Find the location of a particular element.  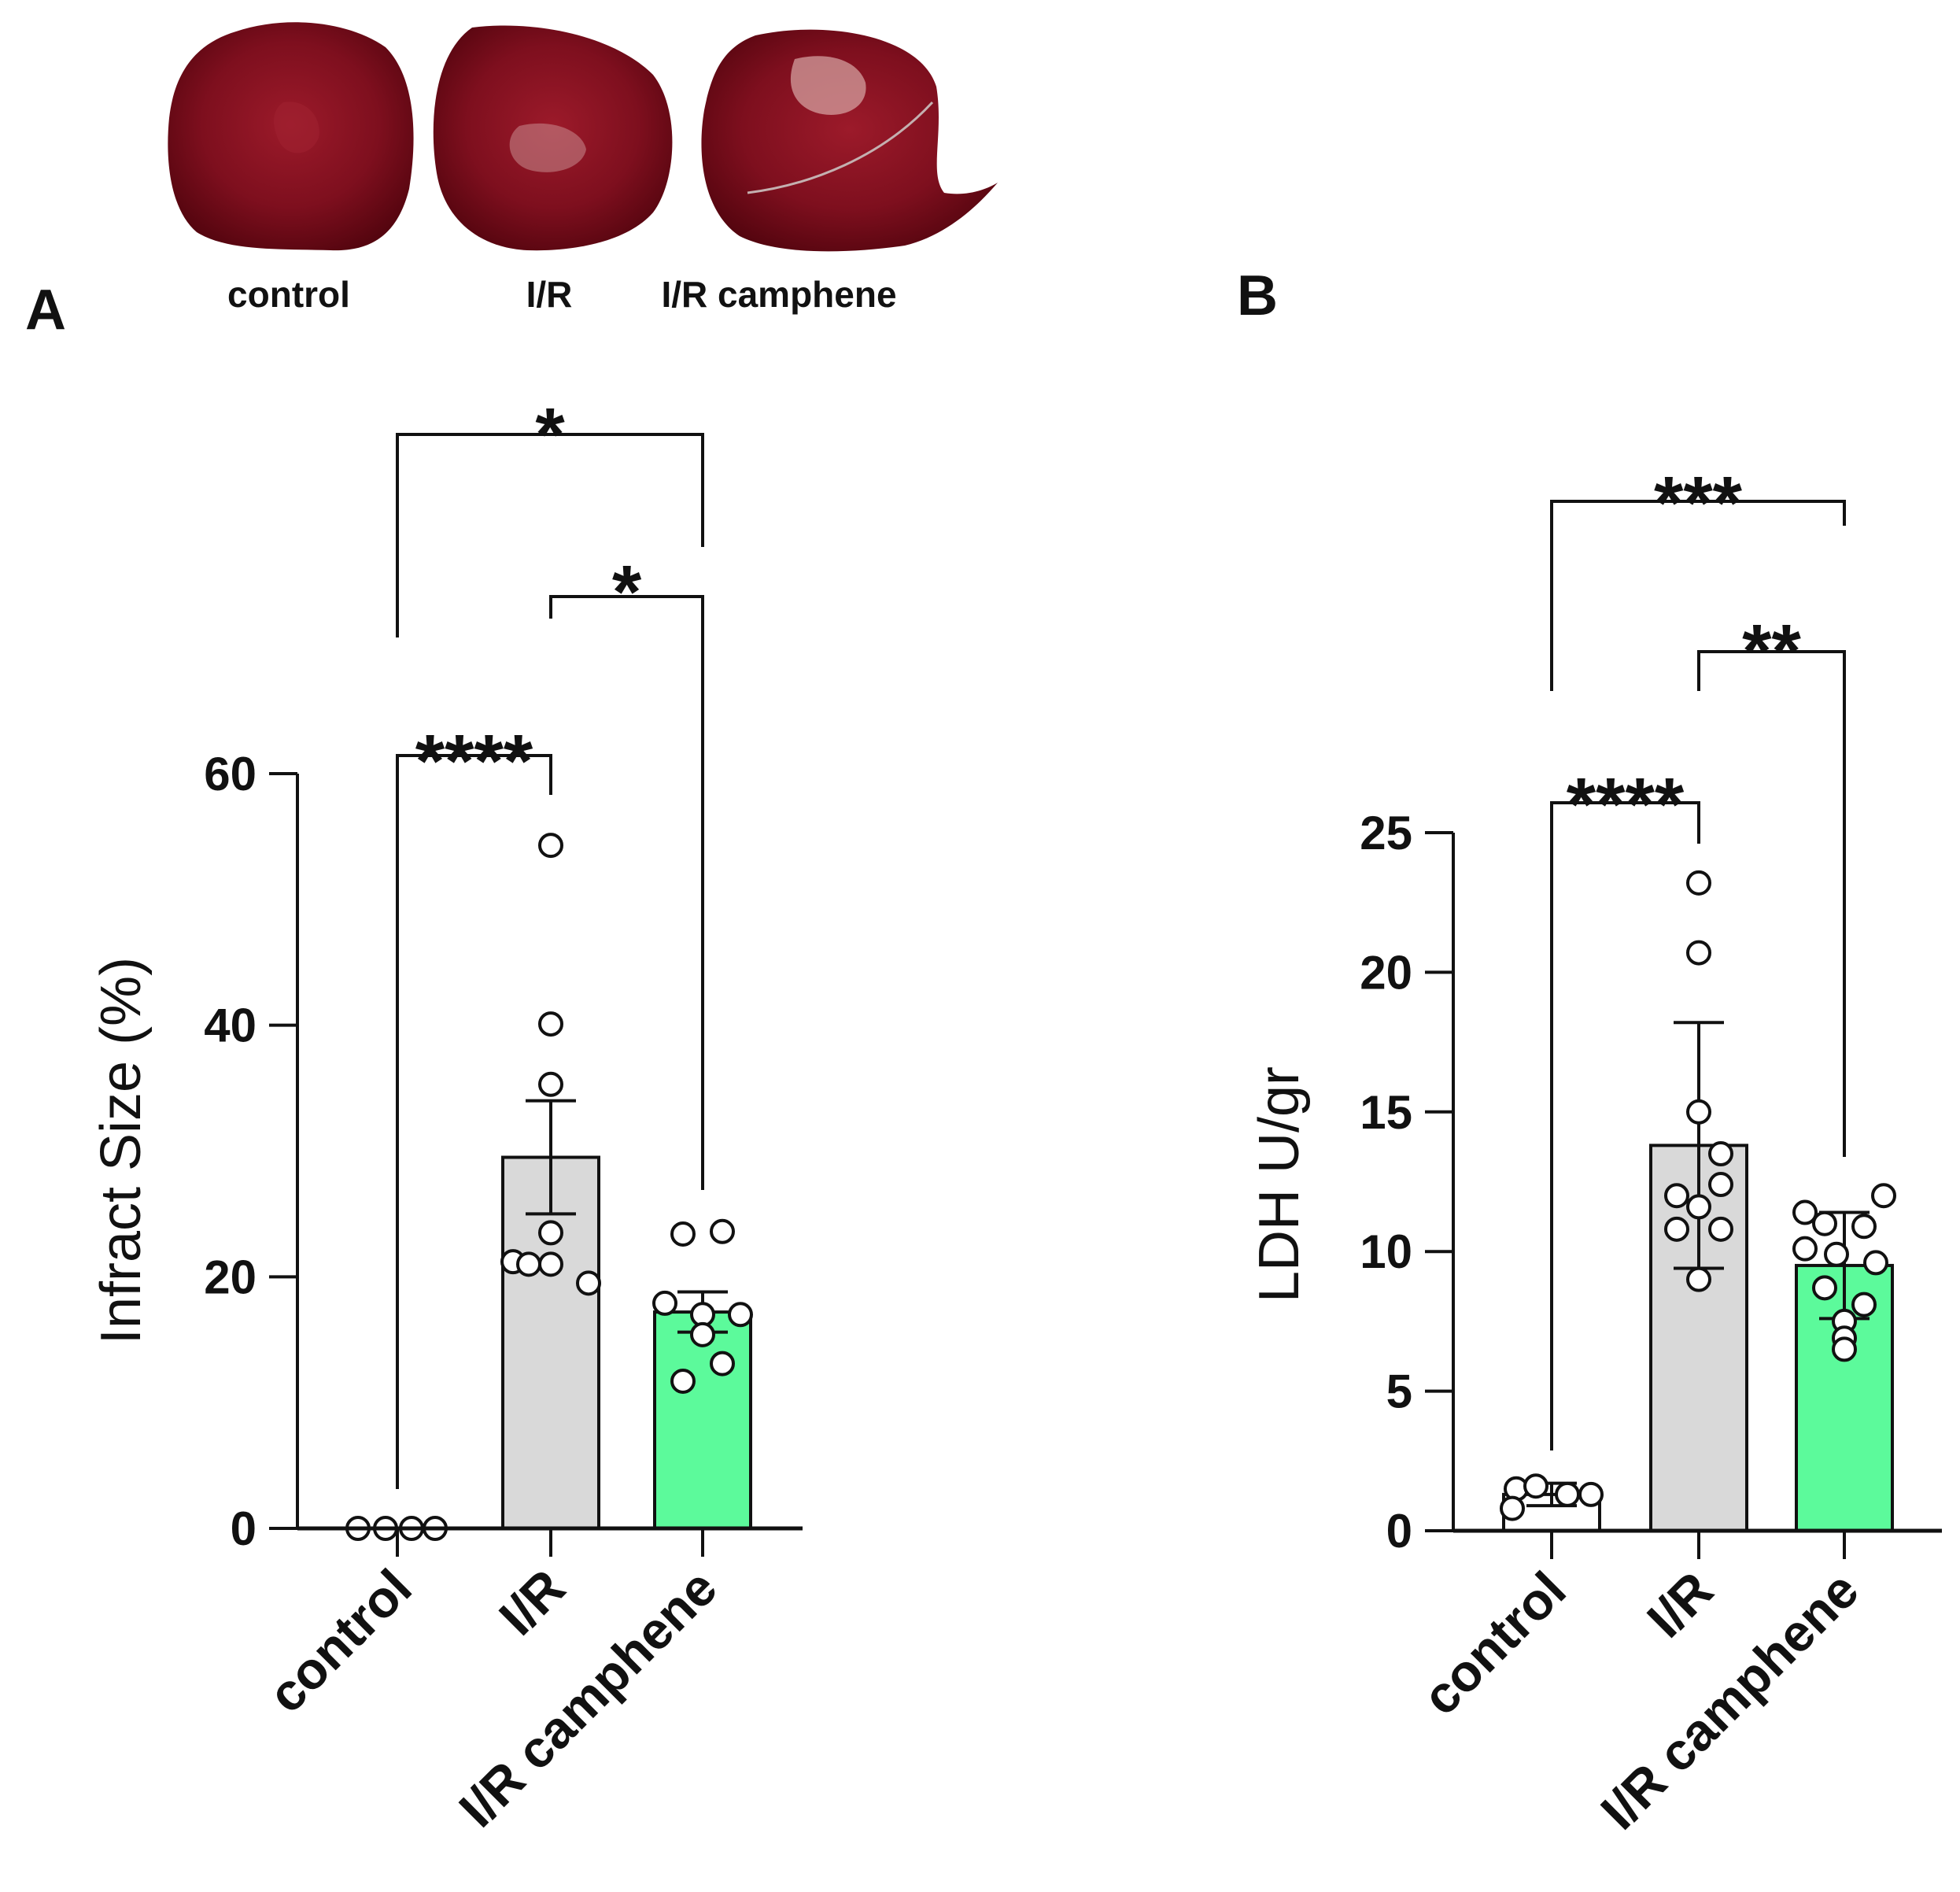

chart-b-significance-bracket: *** is located at coordinates (1698, 576).